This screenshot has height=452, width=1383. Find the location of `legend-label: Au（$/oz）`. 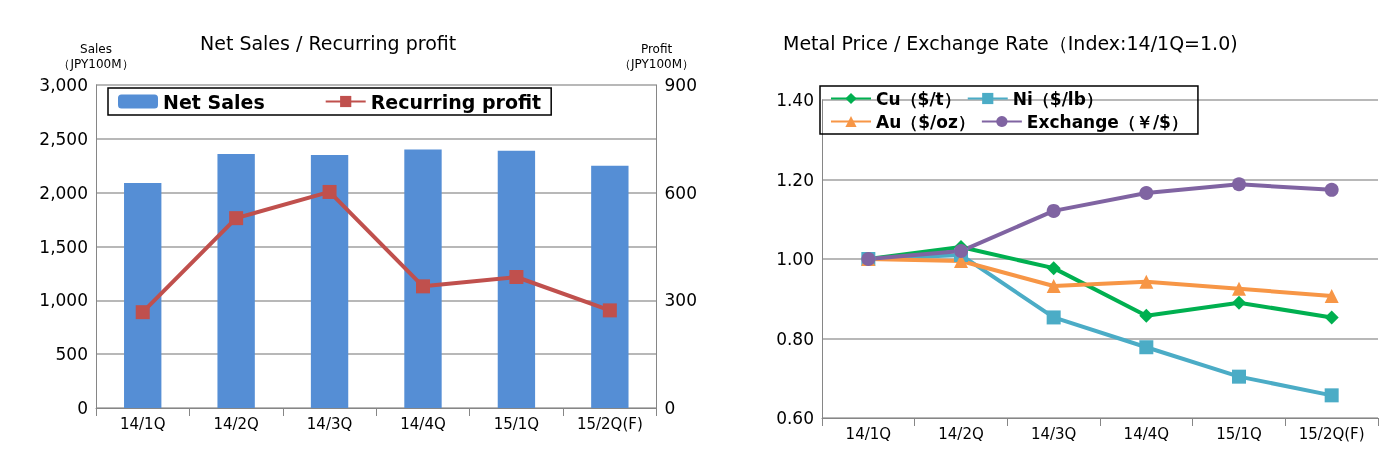

legend-label: Au（$/oz） is located at coordinates (925, 121).